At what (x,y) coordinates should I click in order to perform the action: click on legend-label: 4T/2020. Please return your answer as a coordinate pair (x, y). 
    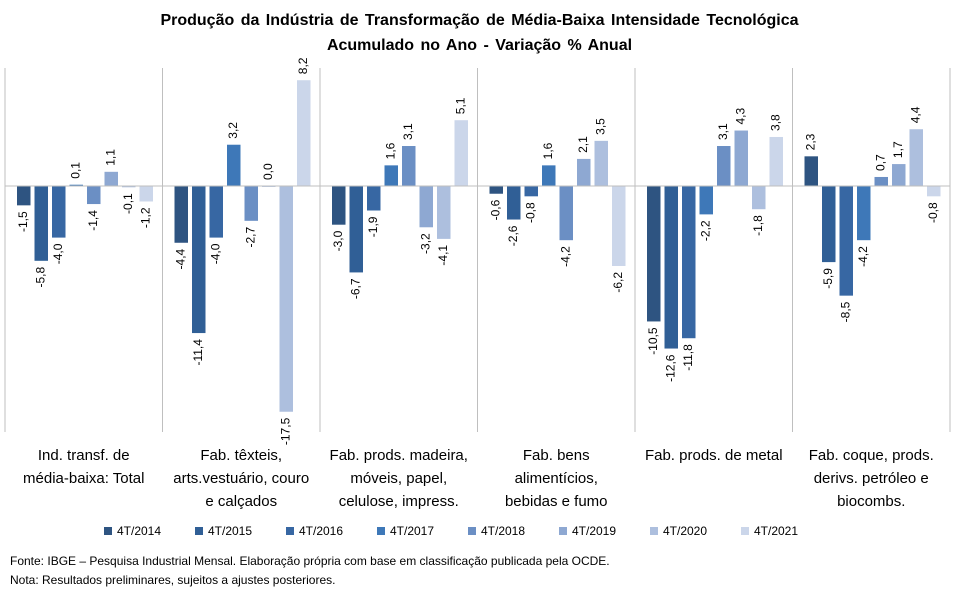
    Looking at the image, I should click on (685, 531).